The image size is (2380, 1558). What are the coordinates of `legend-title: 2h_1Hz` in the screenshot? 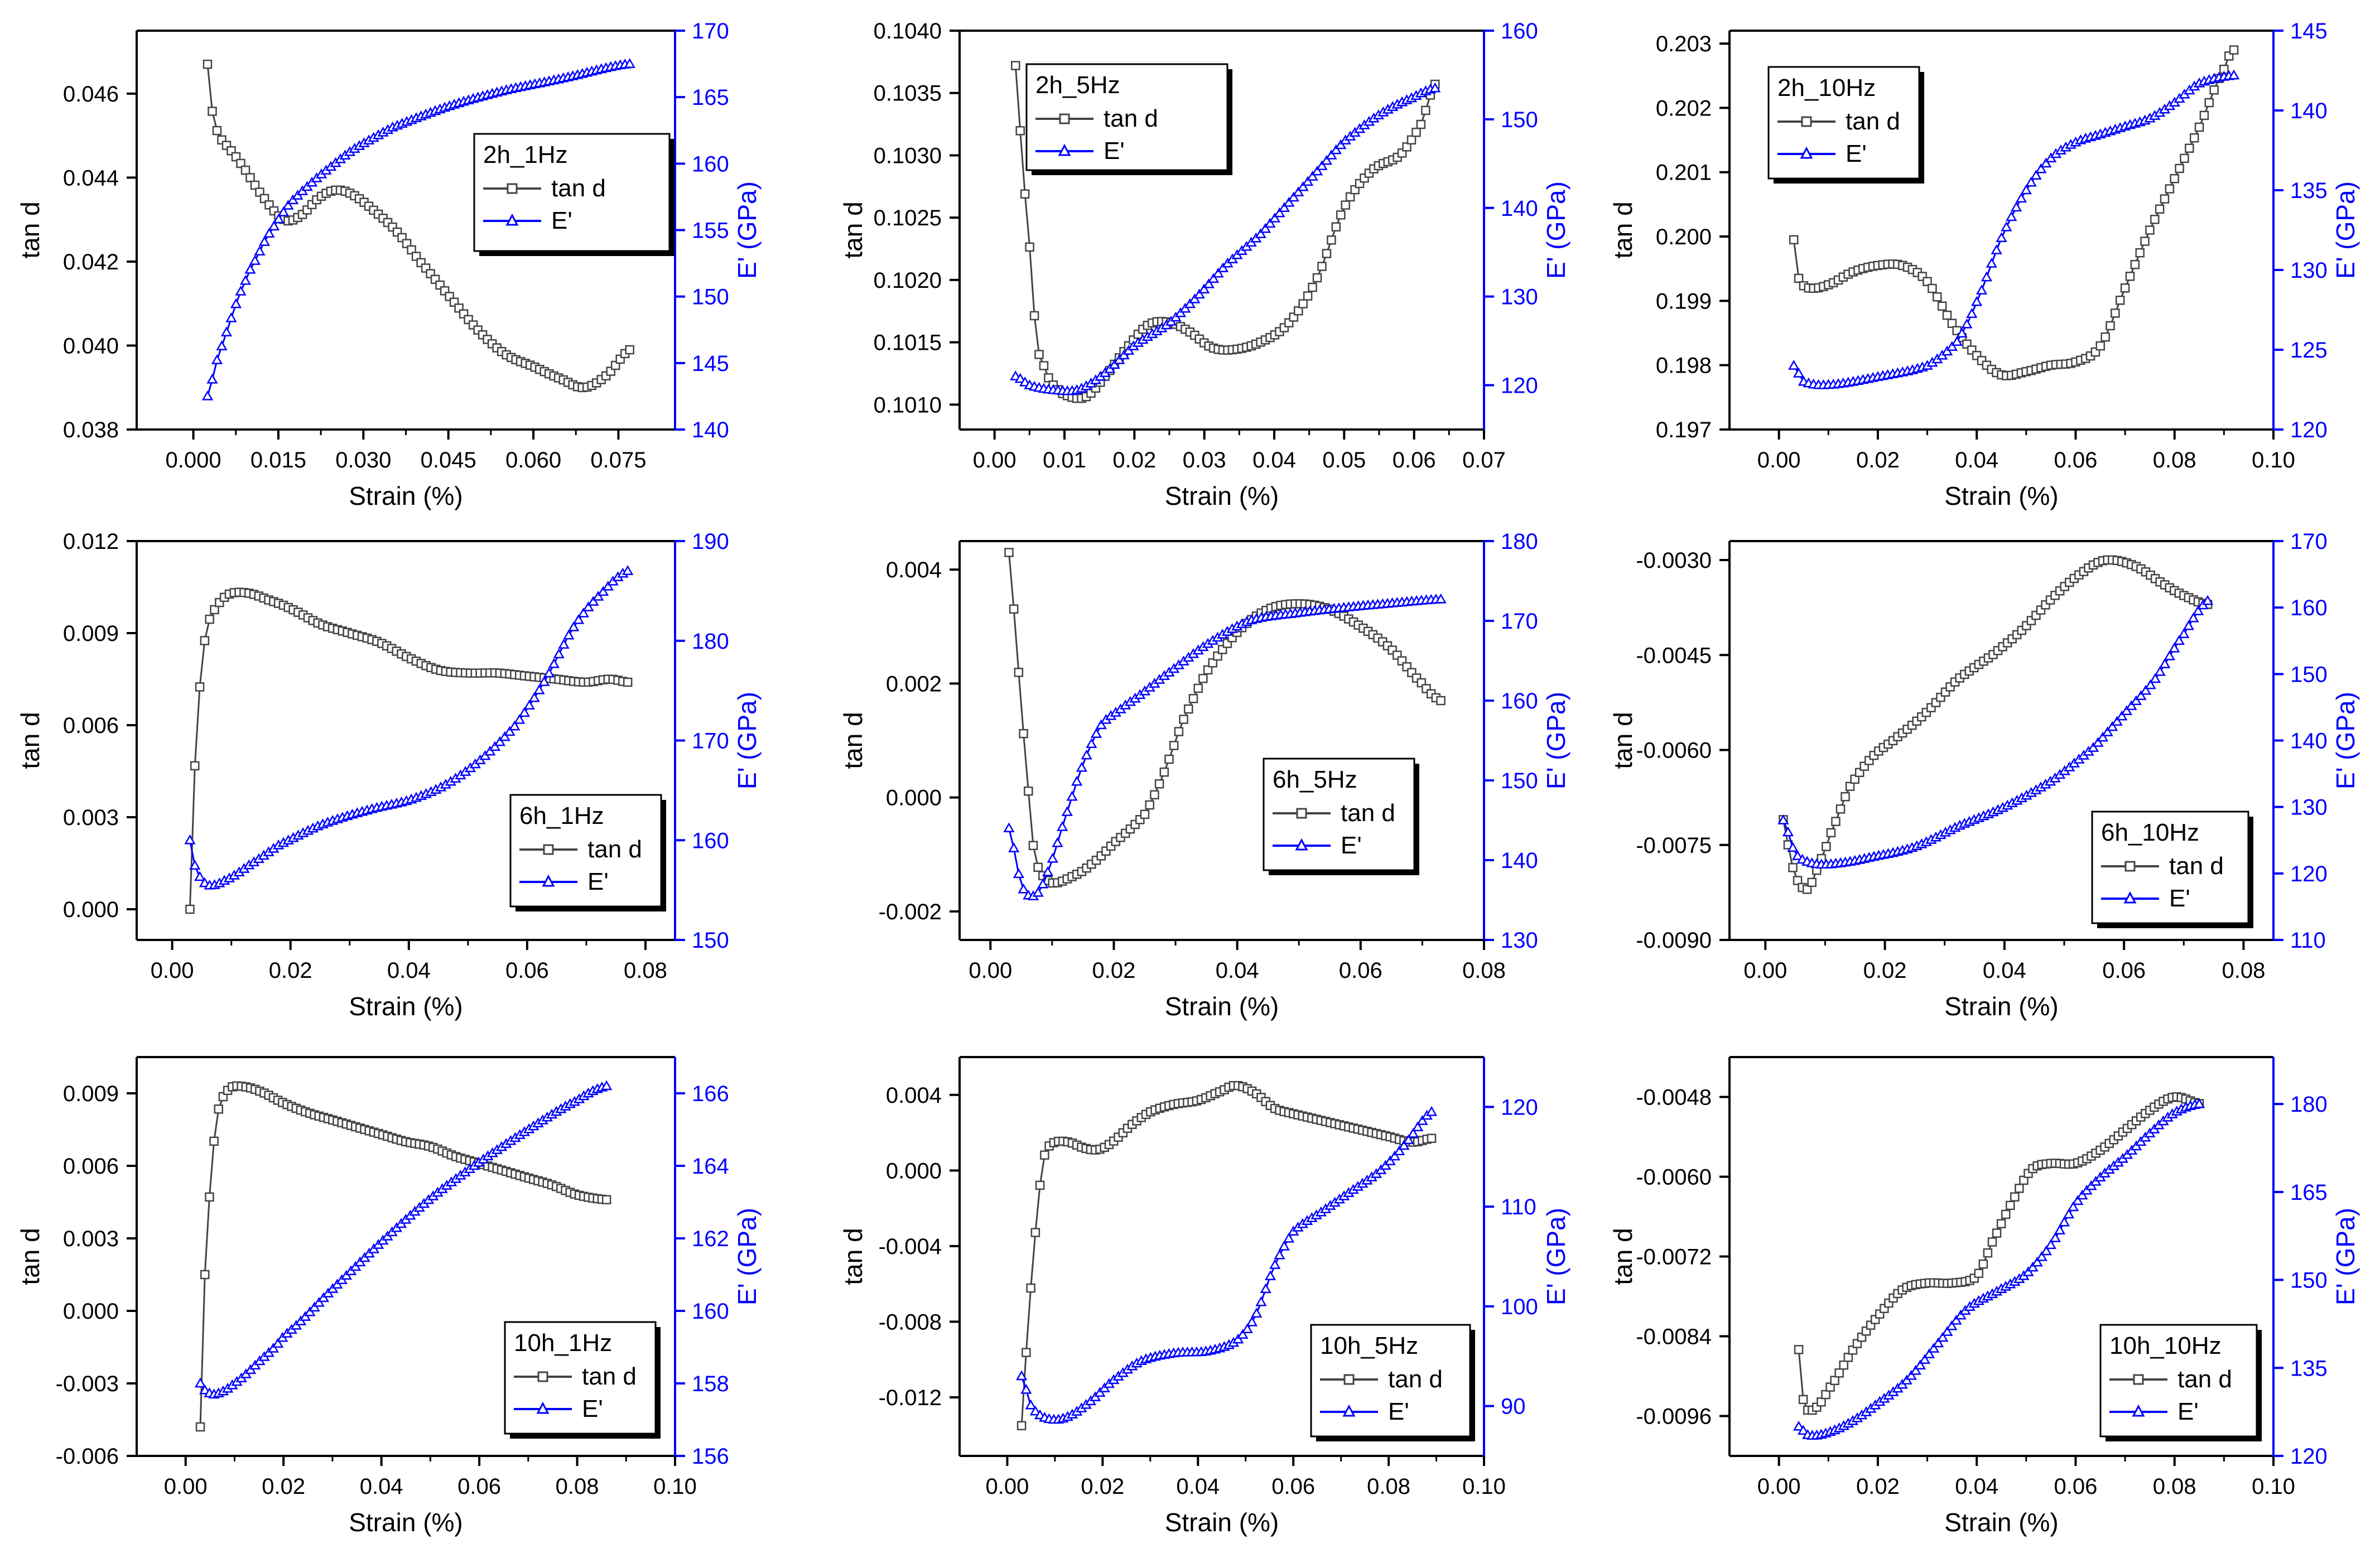 It's located at (525, 154).